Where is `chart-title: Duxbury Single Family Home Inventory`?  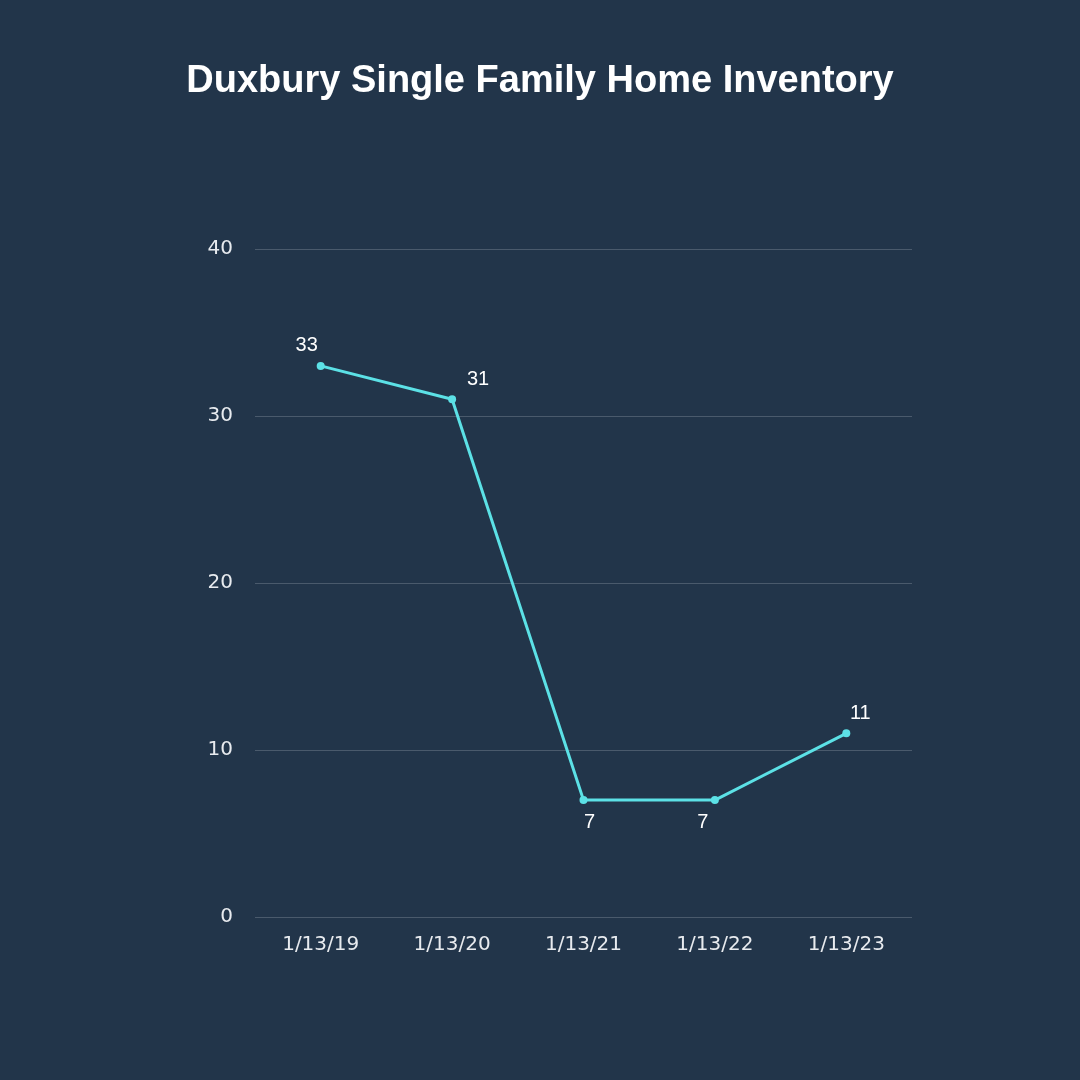
chart-title: Duxbury Single Family Home Inventory is located at coordinates (540, 79).